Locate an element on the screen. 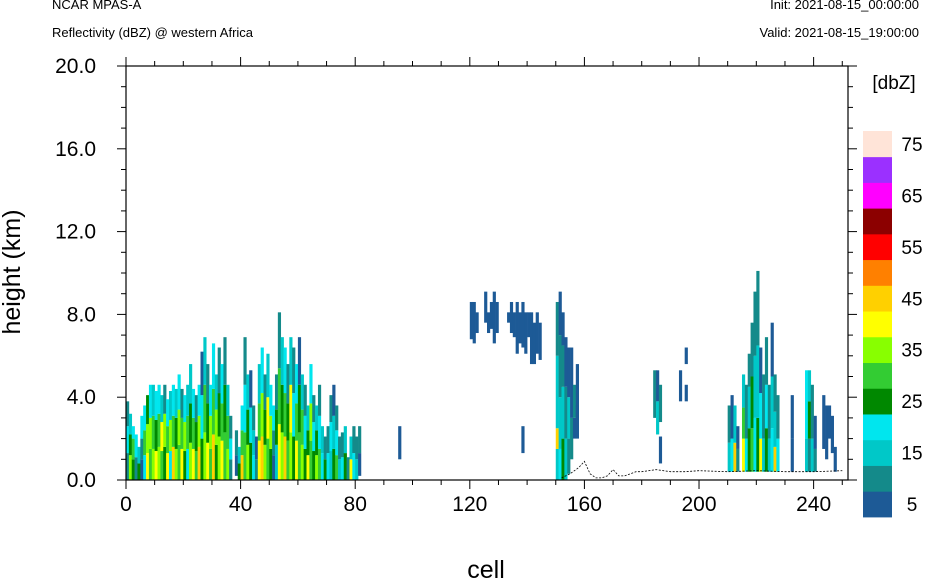 This screenshot has width=925, height=580. y-tick-label: 4.0 is located at coordinates (81, 397).